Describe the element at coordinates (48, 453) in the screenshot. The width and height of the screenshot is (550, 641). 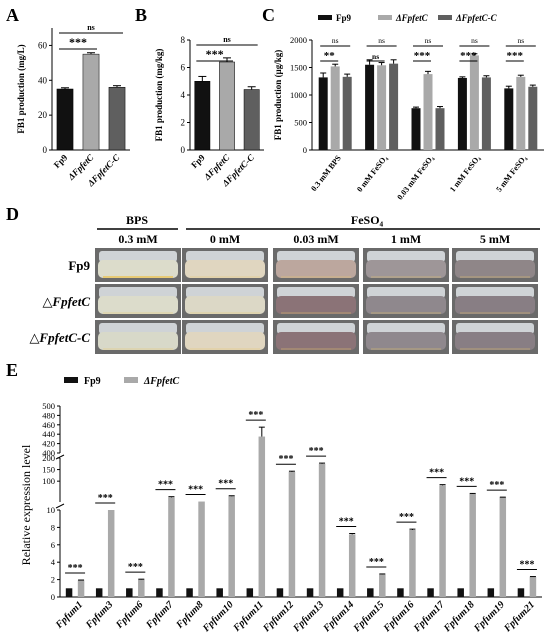
I see `y-tick-label: 400` at that location.